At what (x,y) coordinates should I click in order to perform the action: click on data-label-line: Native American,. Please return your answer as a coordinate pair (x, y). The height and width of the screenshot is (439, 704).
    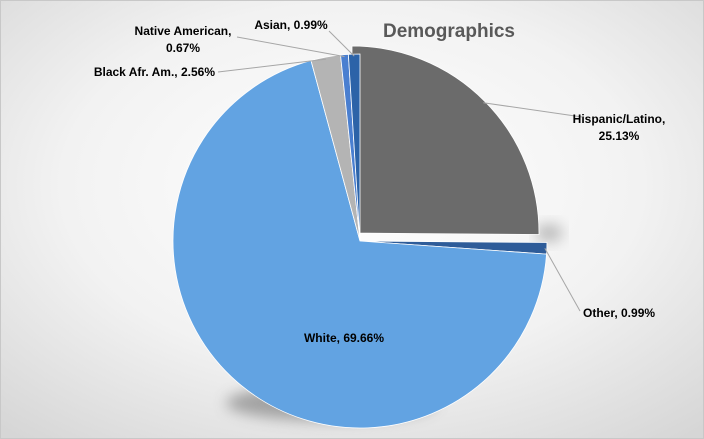
    Looking at the image, I should click on (183, 31).